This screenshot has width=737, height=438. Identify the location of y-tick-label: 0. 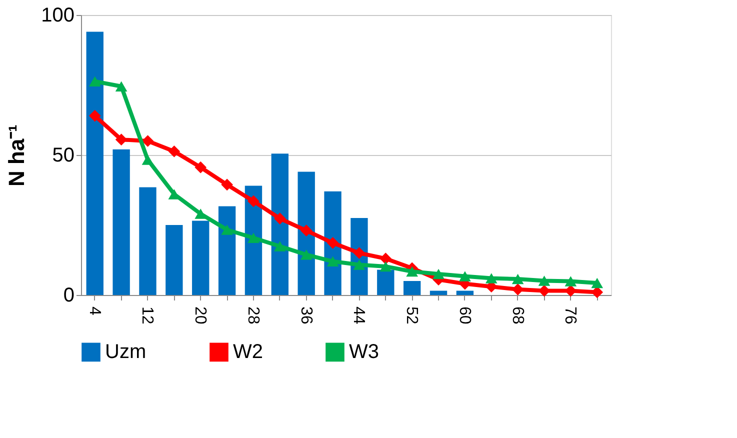
(68, 295).